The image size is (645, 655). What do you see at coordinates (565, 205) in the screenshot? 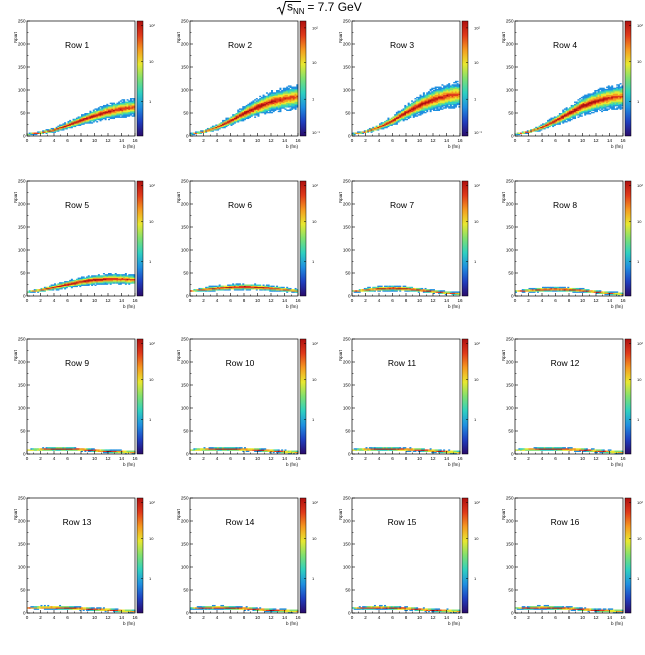
I see `panel-label: Row 8` at bounding box center [565, 205].